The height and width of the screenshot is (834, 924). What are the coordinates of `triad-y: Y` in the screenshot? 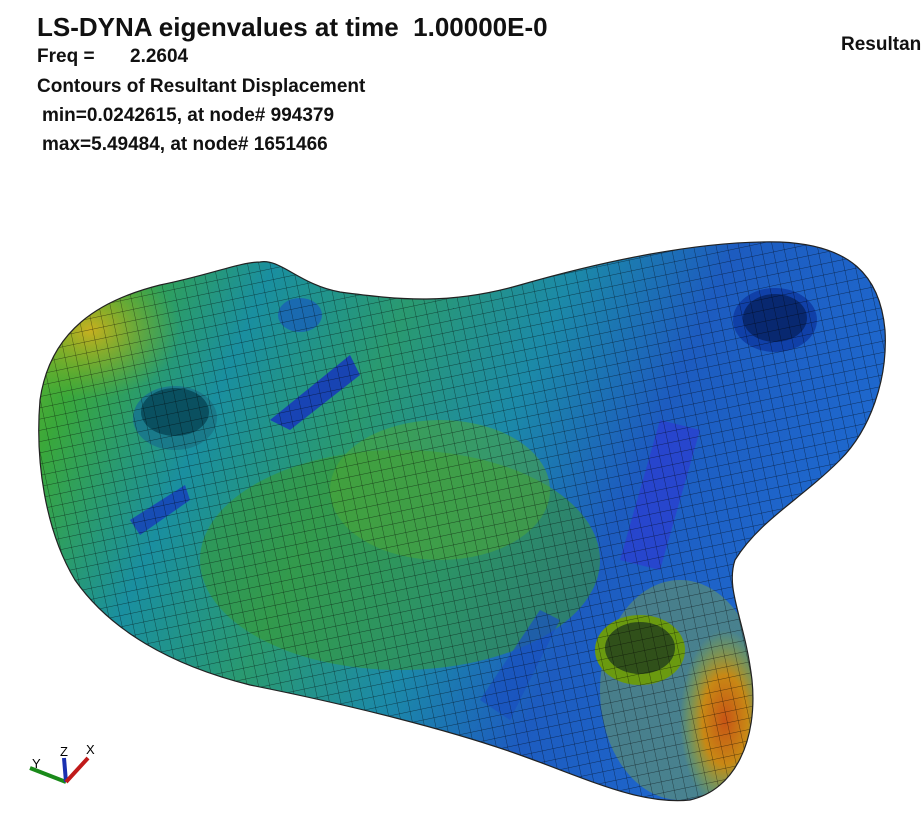 It's located at (36, 763).